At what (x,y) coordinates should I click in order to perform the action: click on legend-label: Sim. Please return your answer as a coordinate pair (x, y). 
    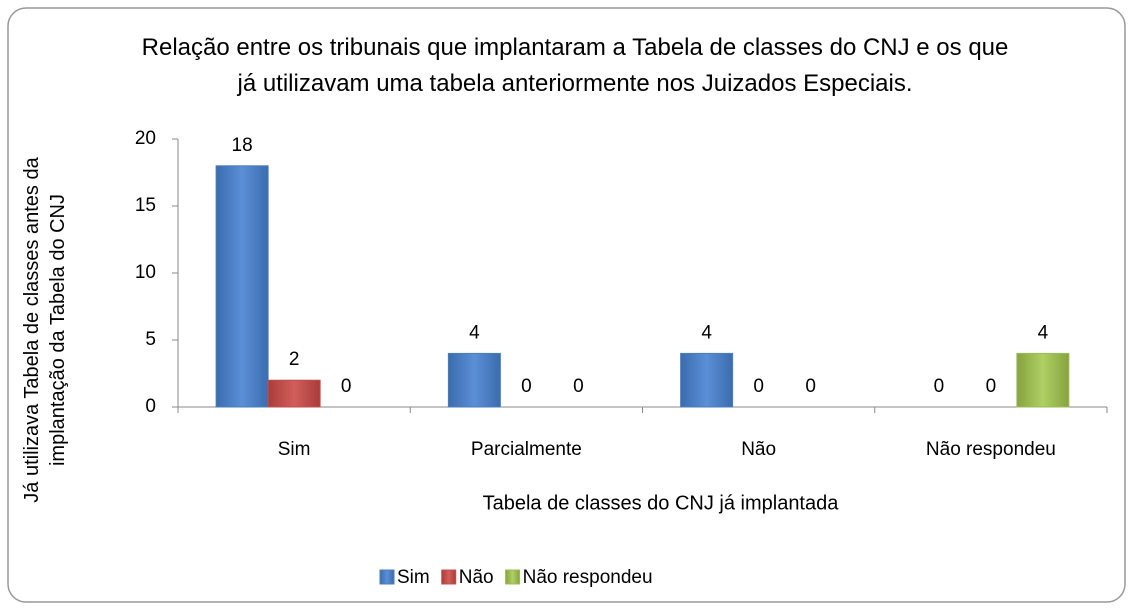
    Looking at the image, I should click on (413, 577).